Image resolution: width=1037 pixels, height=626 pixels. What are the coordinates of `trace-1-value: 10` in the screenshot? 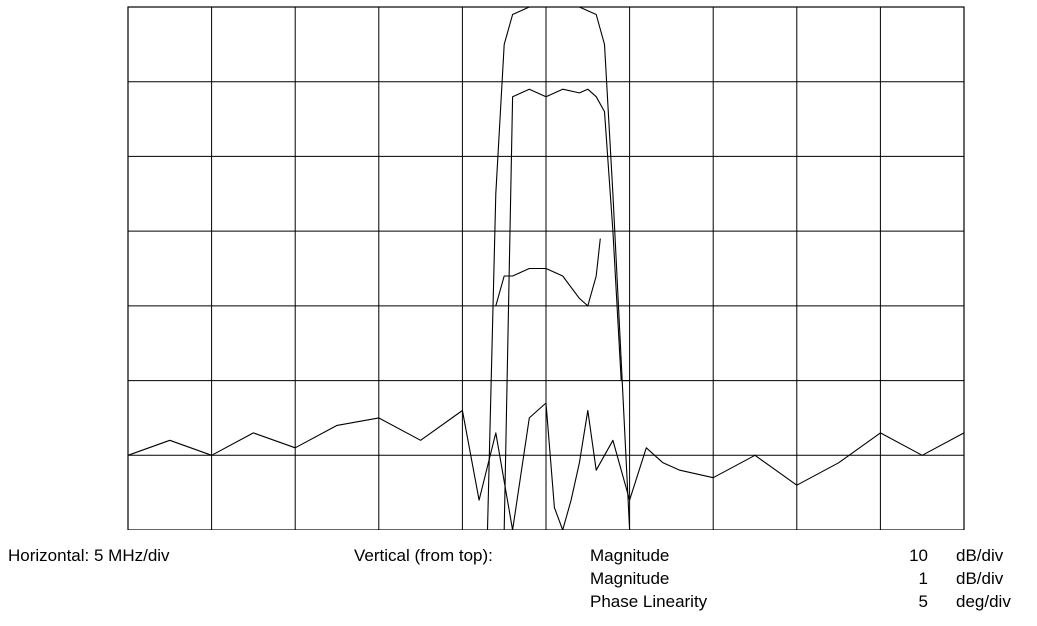 It's located at (918, 555).